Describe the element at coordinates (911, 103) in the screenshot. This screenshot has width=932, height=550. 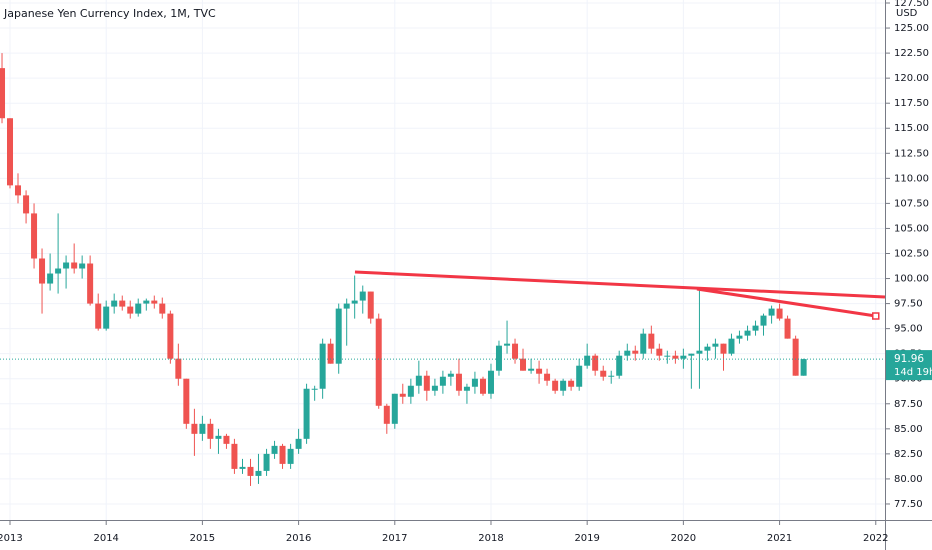
I see `y-tick-label: 117.50` at that location.